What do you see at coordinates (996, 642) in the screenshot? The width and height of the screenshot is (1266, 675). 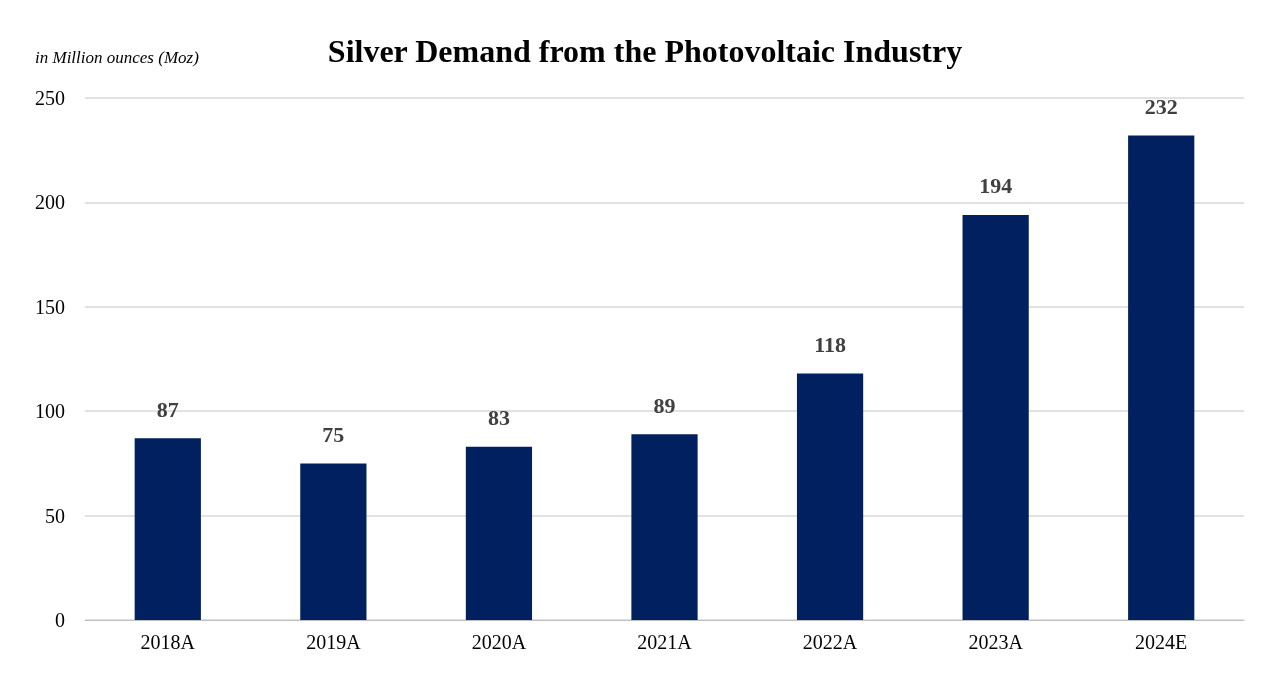 I see `x-tick-label: 2023A` at bounding box center [996, 642].